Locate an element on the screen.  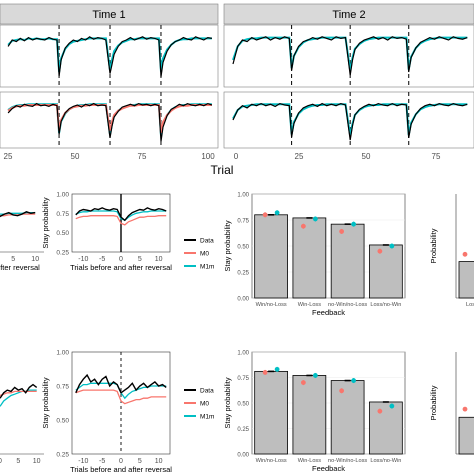
panel-border-t2r1 is located at coordinates (348, 56).